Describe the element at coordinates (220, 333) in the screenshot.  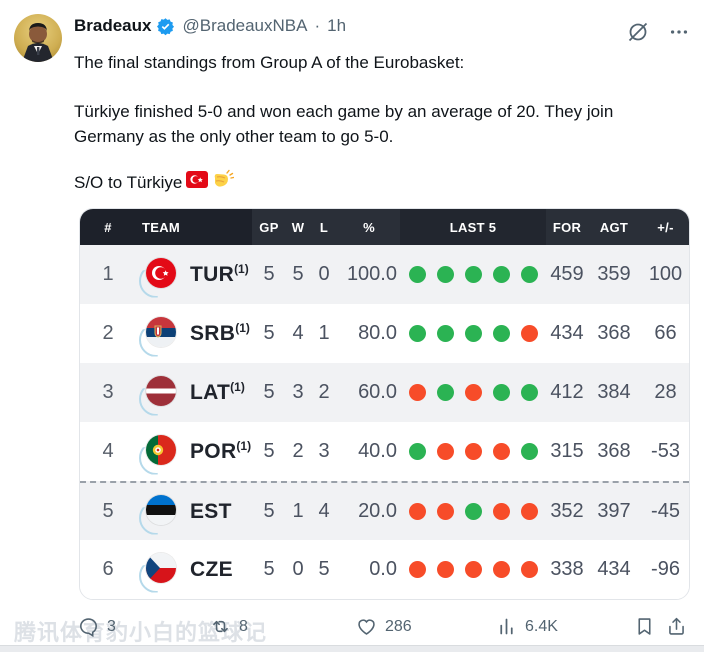
I see `team-code: SRB(1)` at that location.